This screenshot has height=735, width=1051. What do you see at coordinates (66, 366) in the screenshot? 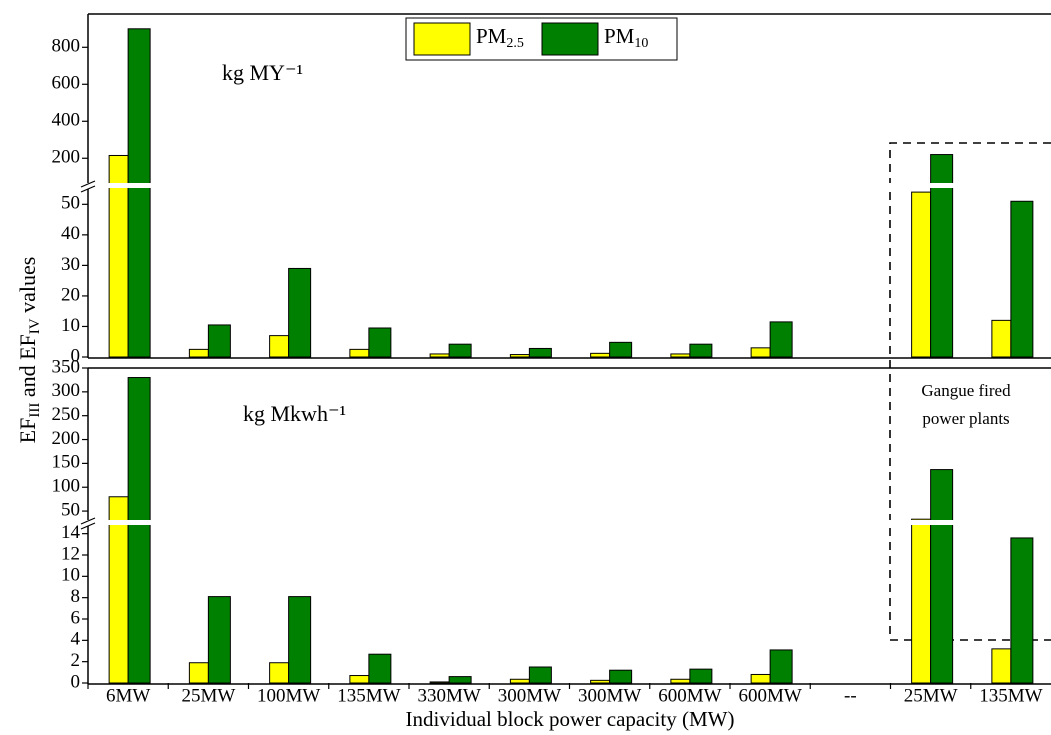
I see `y-tick-label: 350` at bounding box center [66, 366].